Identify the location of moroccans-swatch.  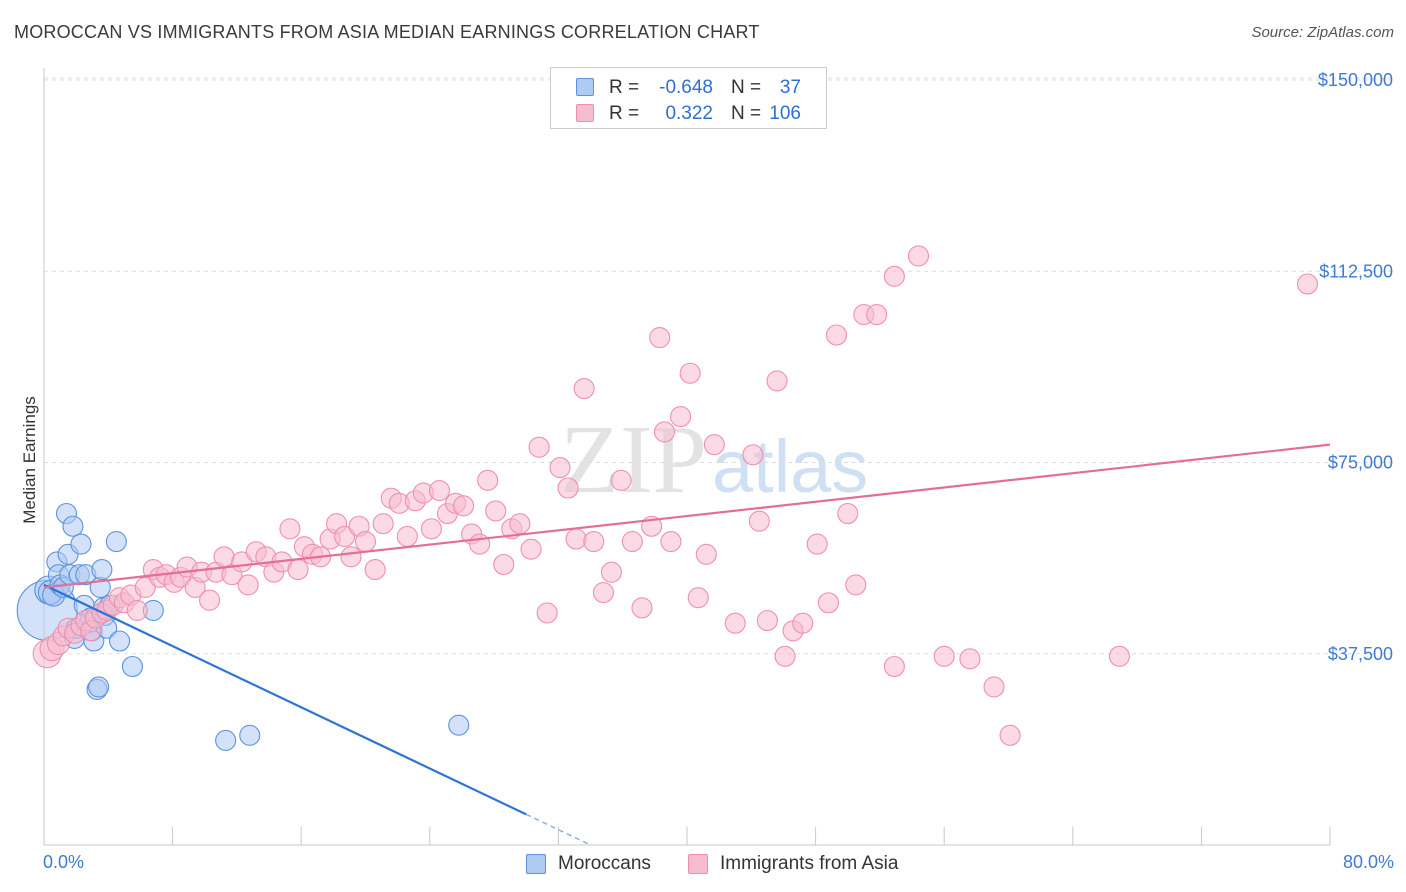
(585, 87).